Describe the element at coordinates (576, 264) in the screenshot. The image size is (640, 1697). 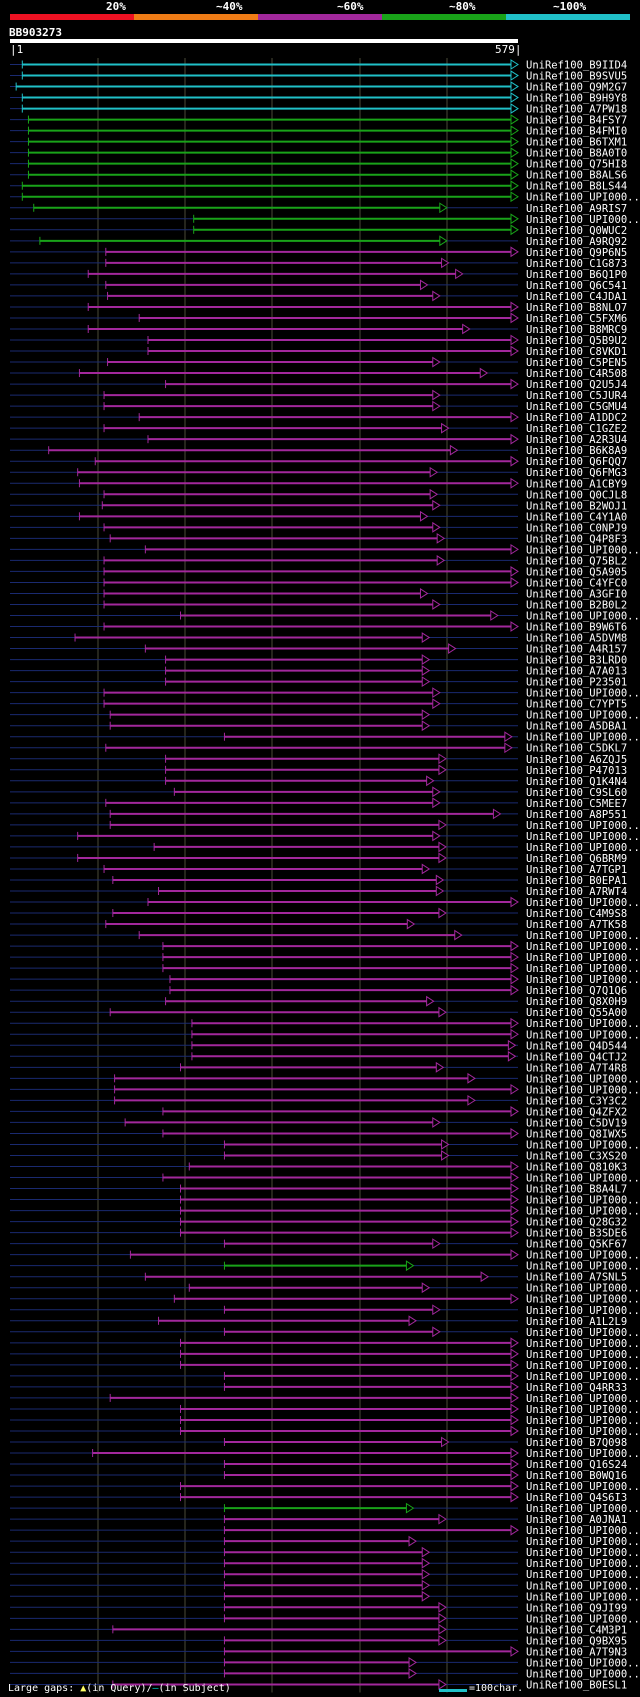
I see `hit-label: UniRef100_C1G873` at that location.